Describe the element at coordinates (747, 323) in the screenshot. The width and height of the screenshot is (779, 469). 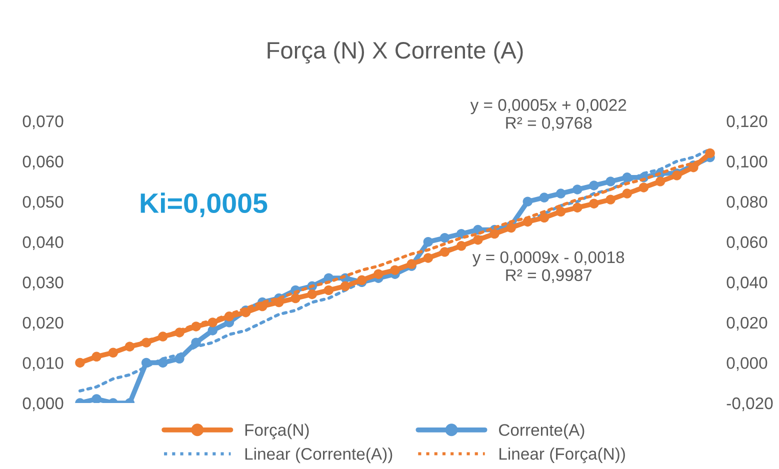
I see `y2-tick-label: 0,020` at that location.